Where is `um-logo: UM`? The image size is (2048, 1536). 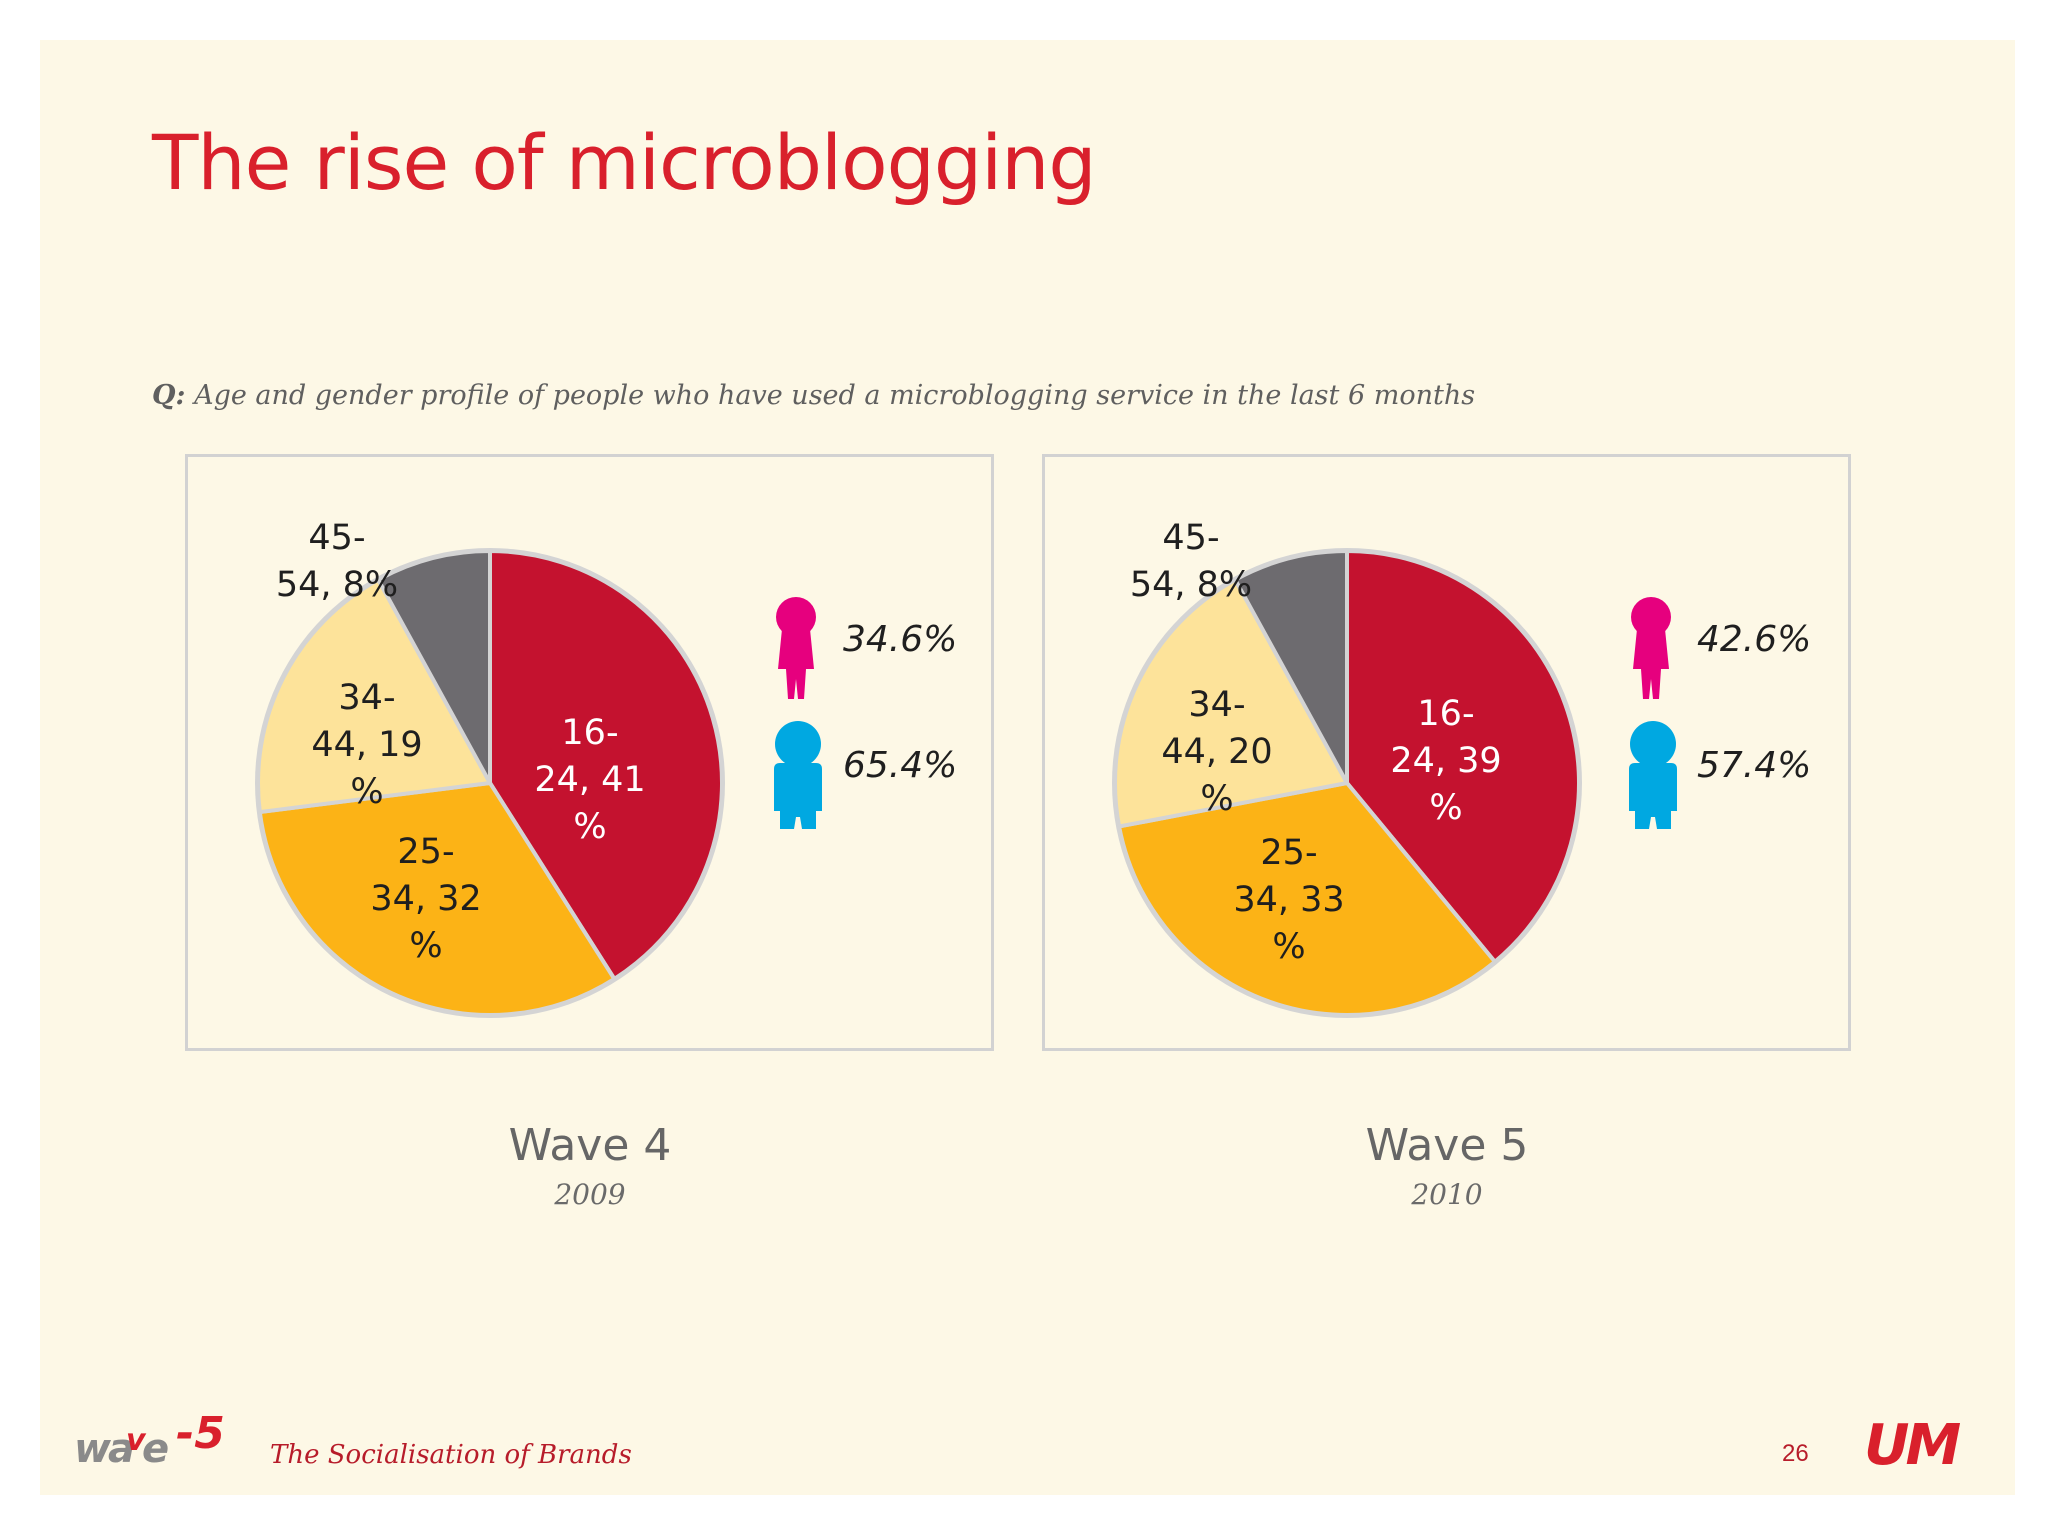
um-logo: UM is located at coordinates (1914, 1442).